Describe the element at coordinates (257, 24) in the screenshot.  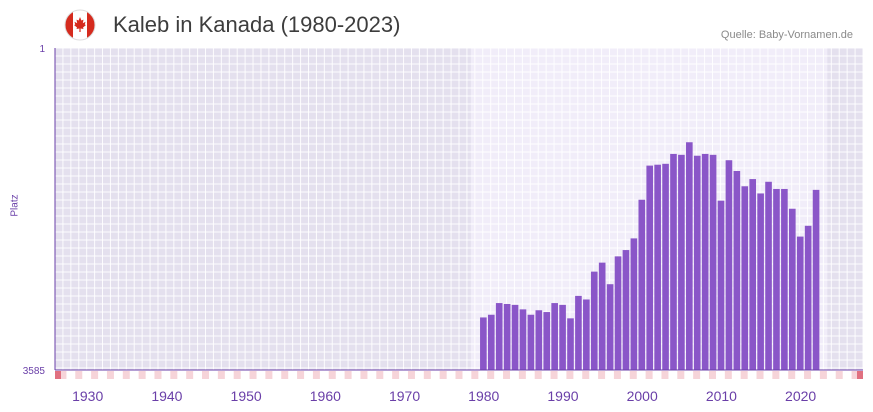
I see `chart-title: Kaleb in Kanada (1980-2023)` at that location.